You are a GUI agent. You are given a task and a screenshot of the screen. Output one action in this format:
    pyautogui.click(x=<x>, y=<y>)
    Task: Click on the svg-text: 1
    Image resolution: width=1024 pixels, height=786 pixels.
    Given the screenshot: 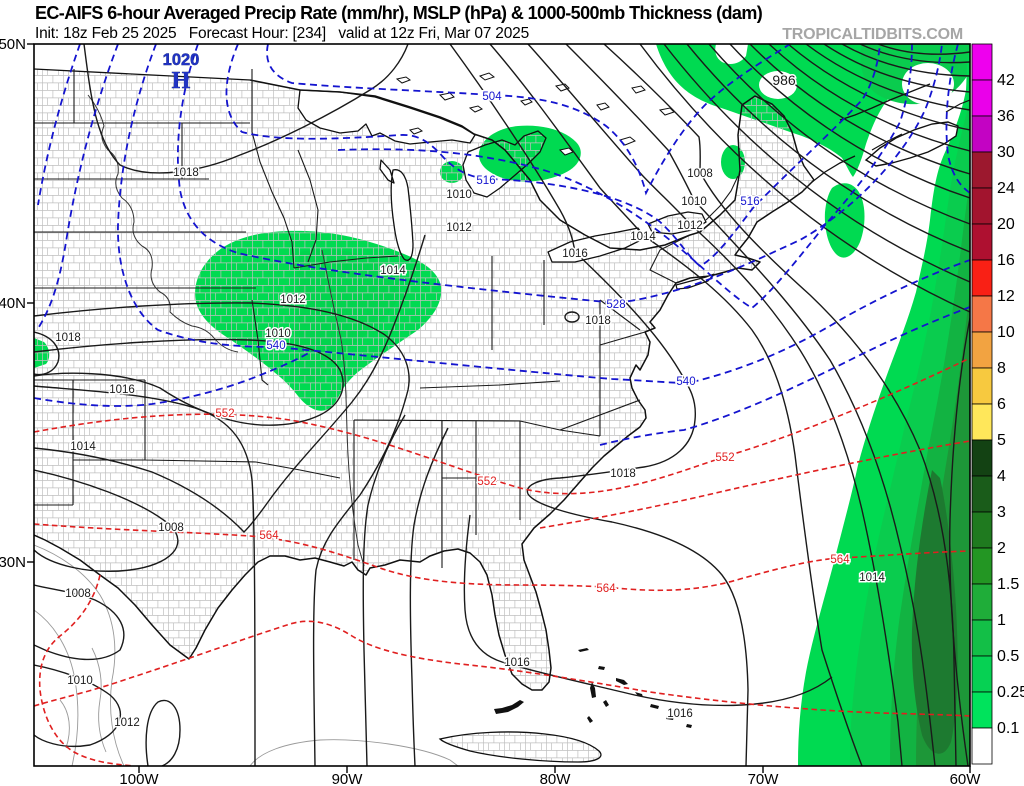 What is the action you would take?
    pyautogui.click(x=1001, y=620)
    